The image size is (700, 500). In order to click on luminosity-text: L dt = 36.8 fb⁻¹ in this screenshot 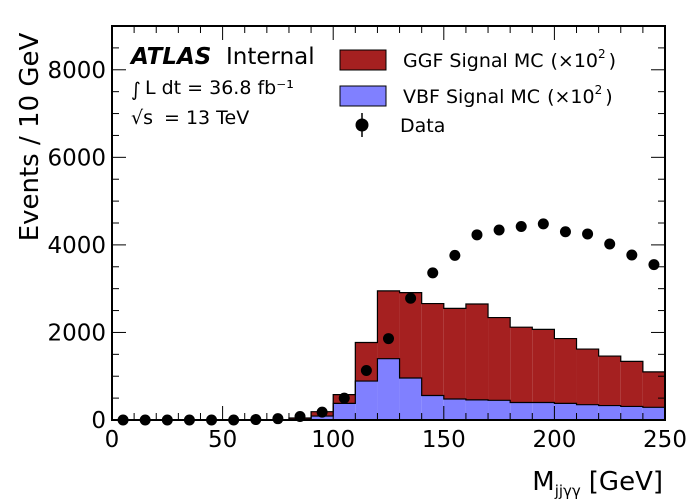, I will do `click(219, 88)`.